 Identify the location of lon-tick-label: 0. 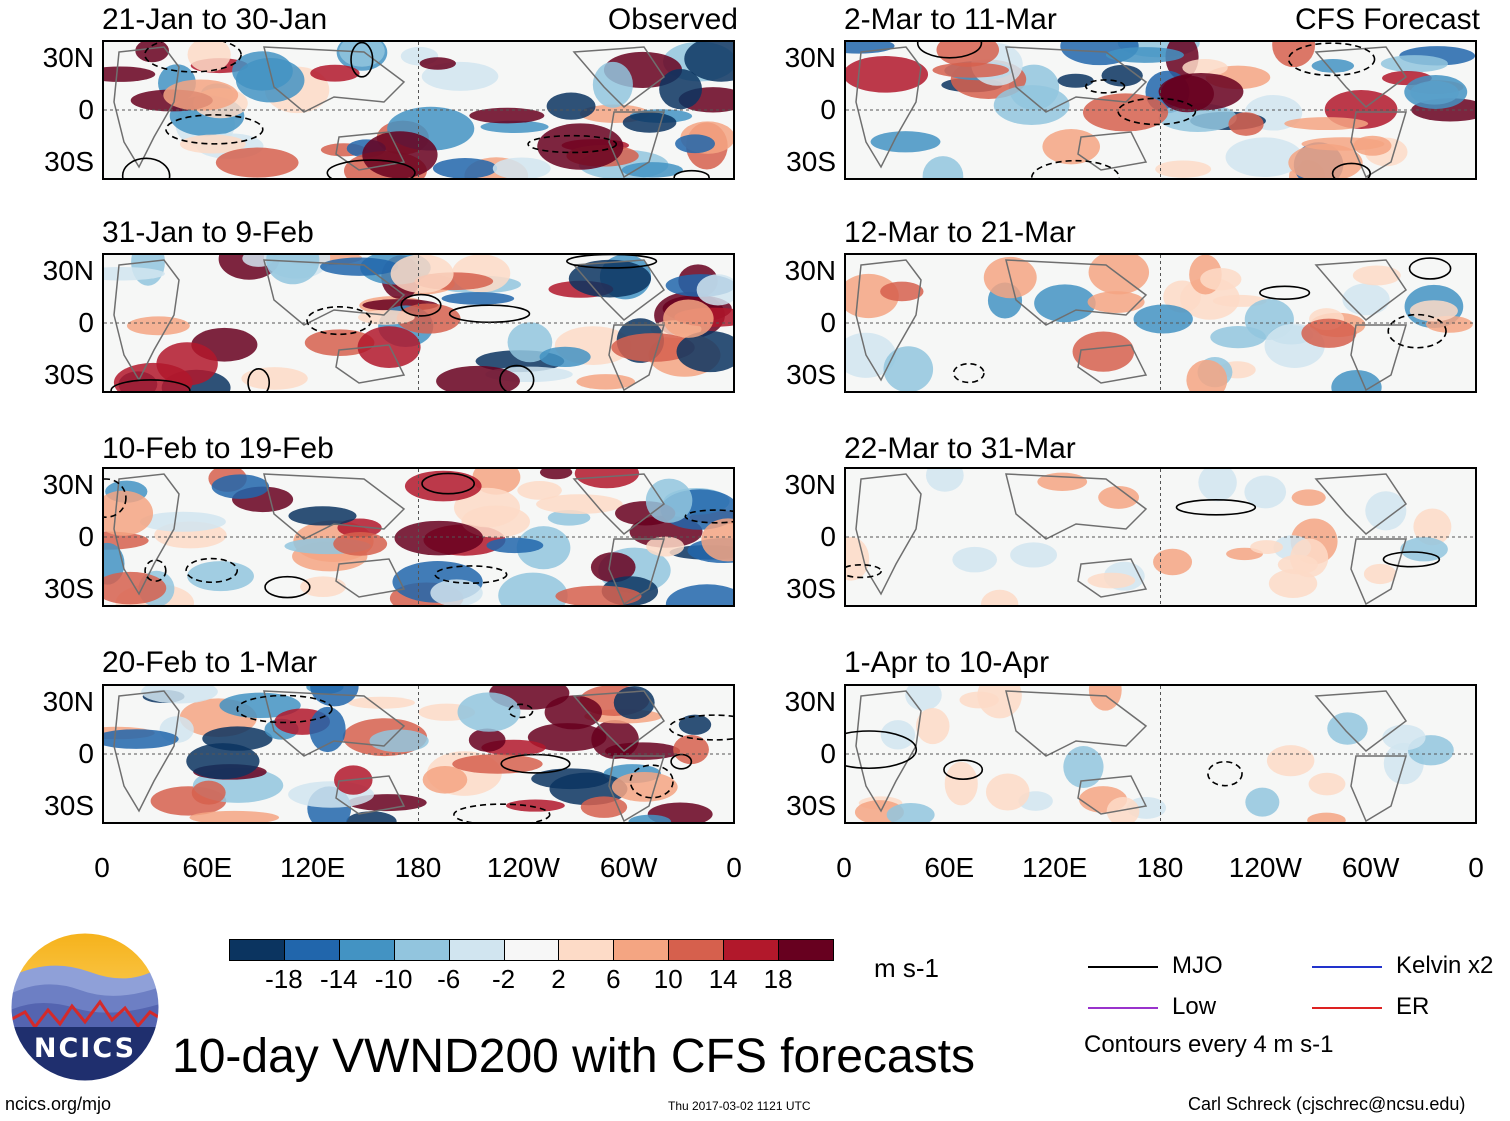
(734, 867).